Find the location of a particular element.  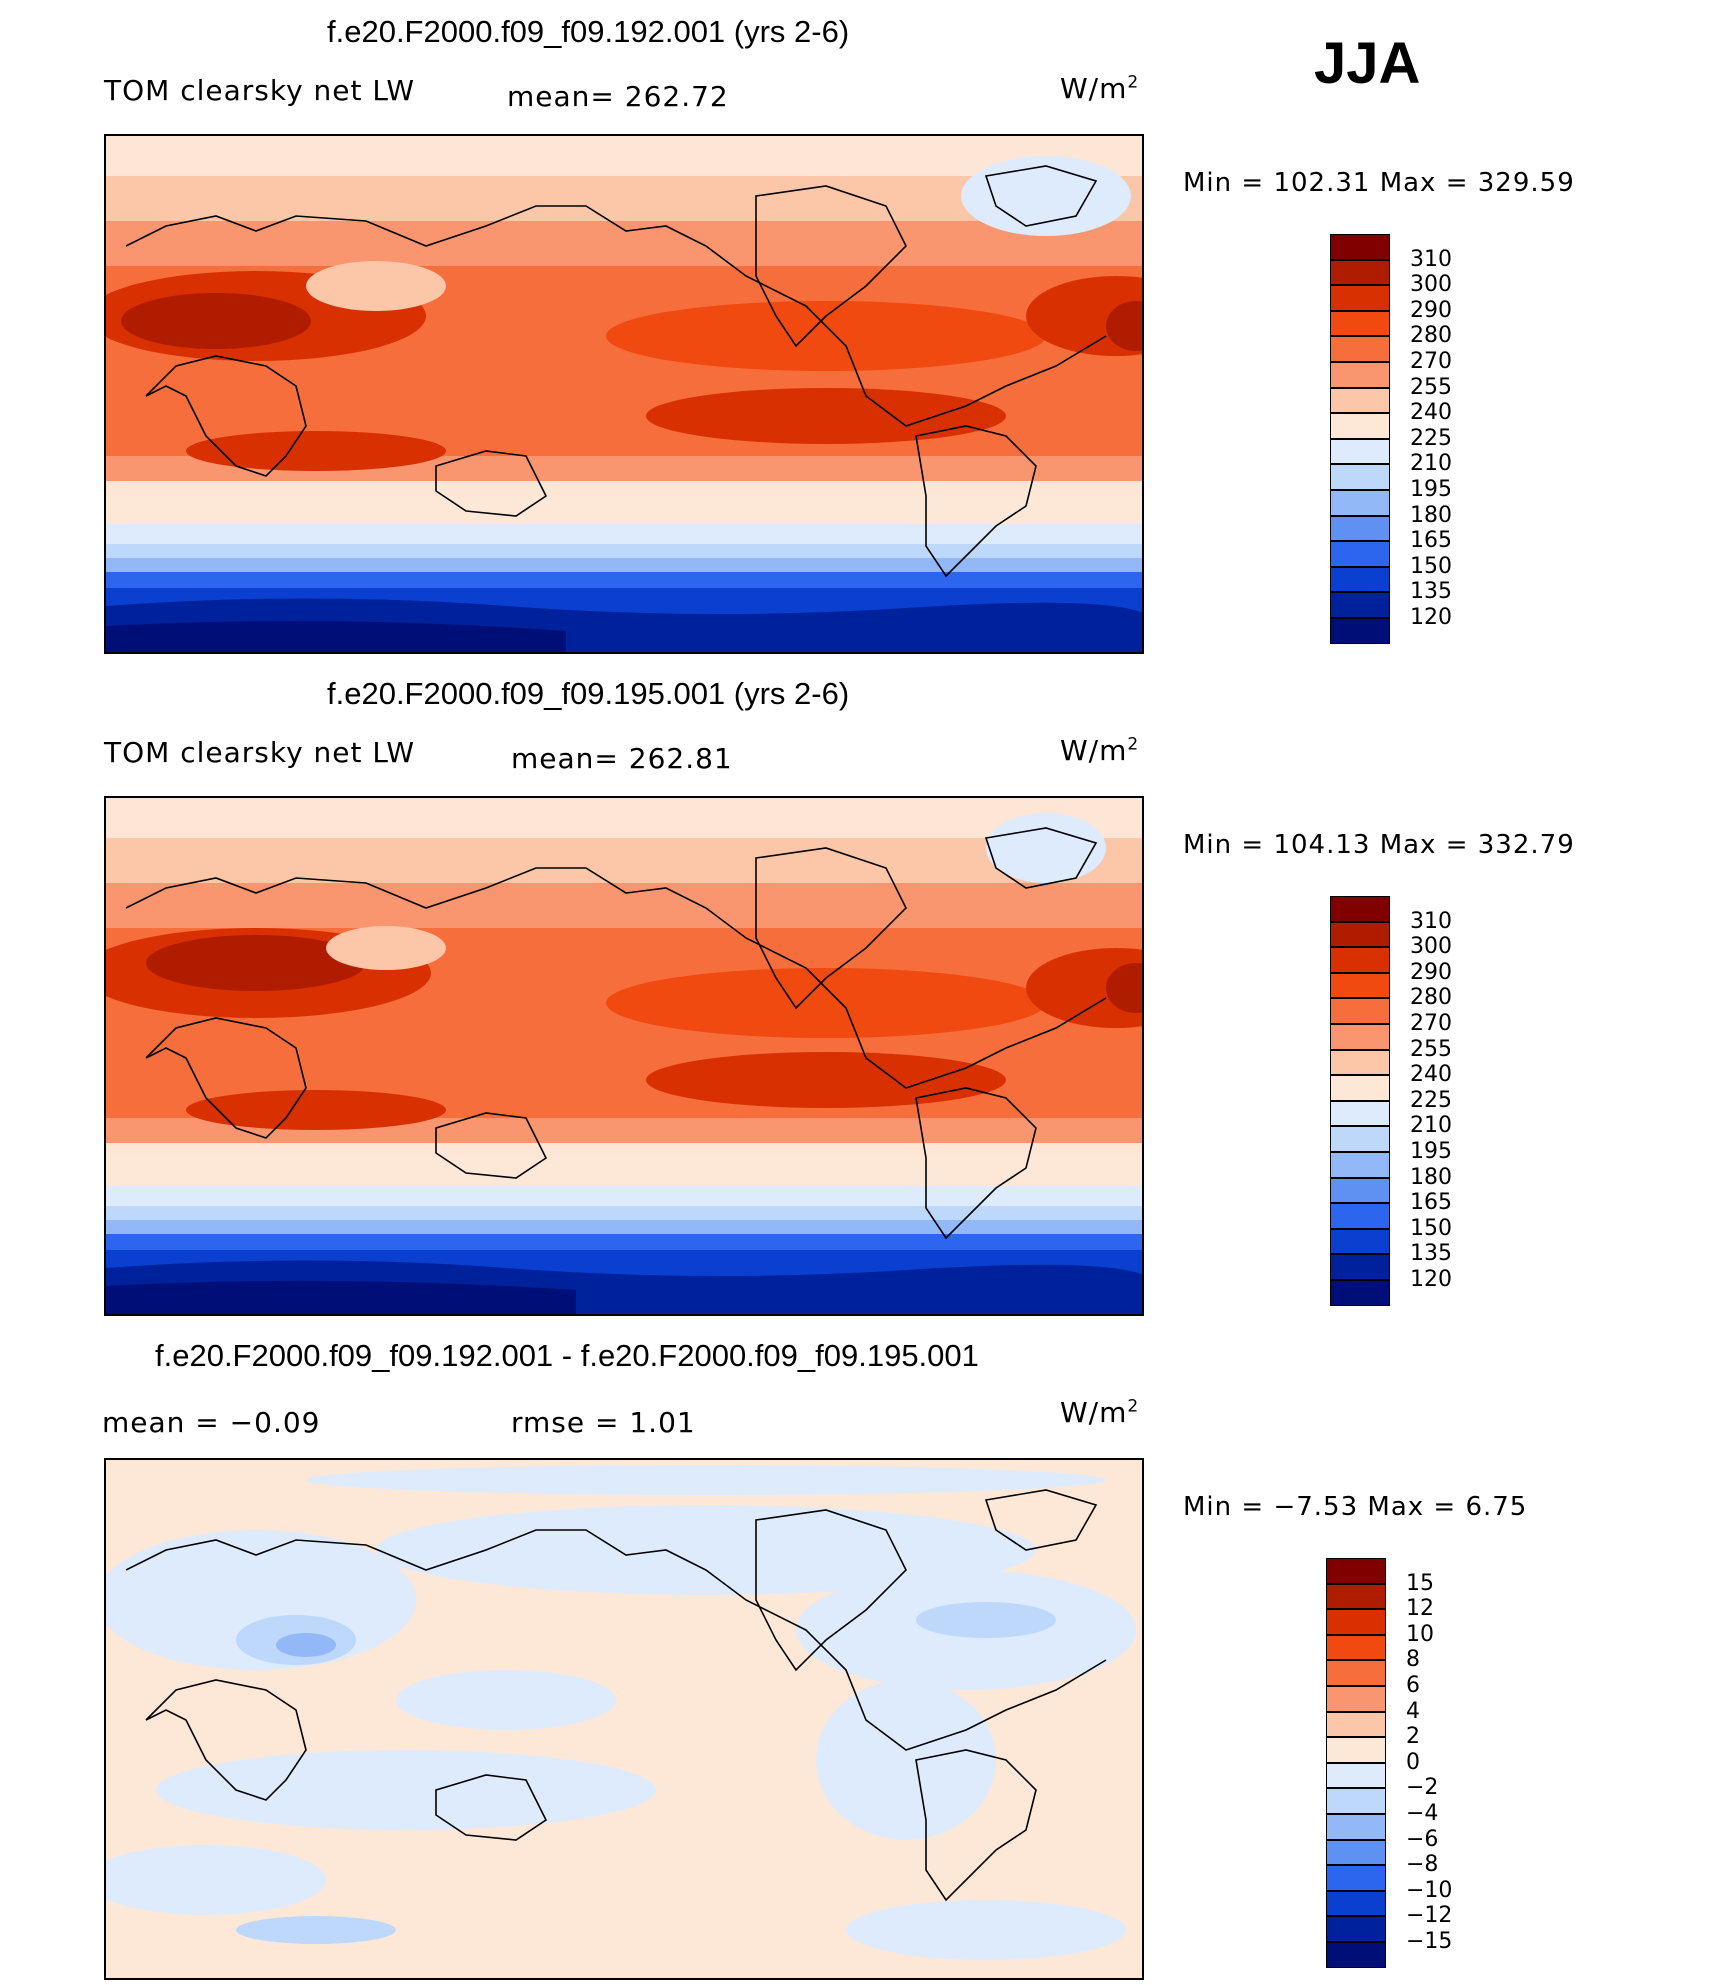

colorbar-tick-label: 0 is located at coordinates (1413, 1762).